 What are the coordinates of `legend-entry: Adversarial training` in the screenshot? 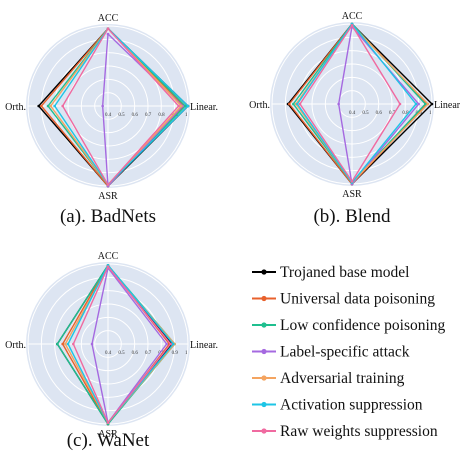 It's located at (328, 378).